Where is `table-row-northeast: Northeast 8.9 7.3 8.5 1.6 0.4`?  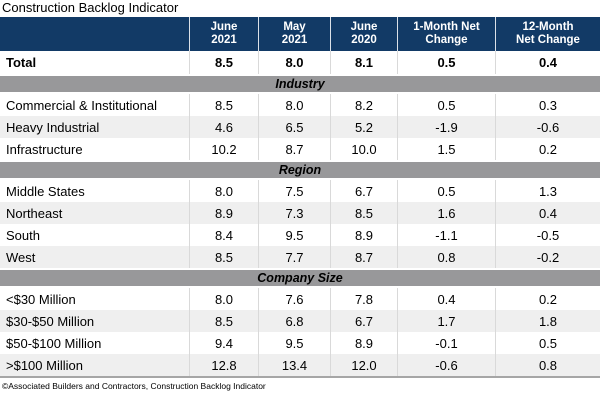
table-row-northeast: Northeast 8.9 7.3 8.5 1.6 0.4 is located at coordinates (300, 213).